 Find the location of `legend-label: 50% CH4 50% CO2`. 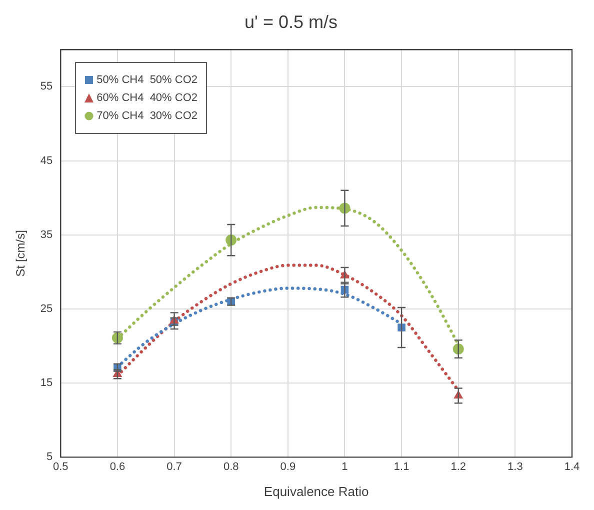

legend-label: 50% CH4 50% CO2 is located at coordinates (147, 80).